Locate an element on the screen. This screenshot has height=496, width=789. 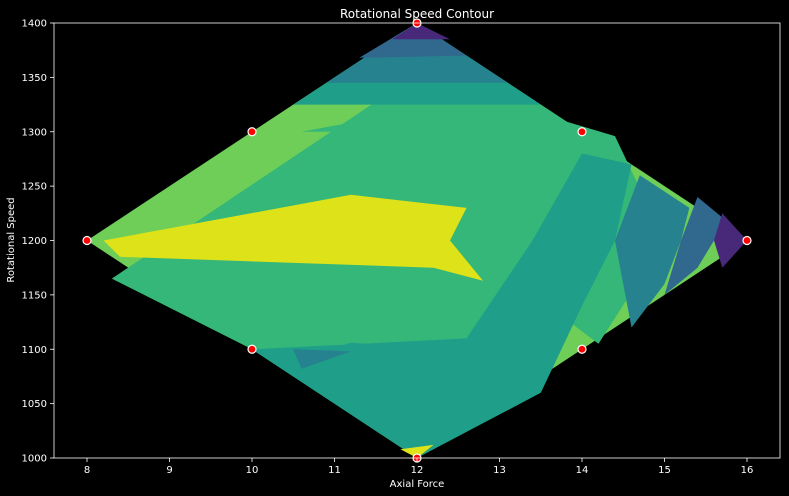
x-tick-label: 16 is located at coordinates (747, 470).